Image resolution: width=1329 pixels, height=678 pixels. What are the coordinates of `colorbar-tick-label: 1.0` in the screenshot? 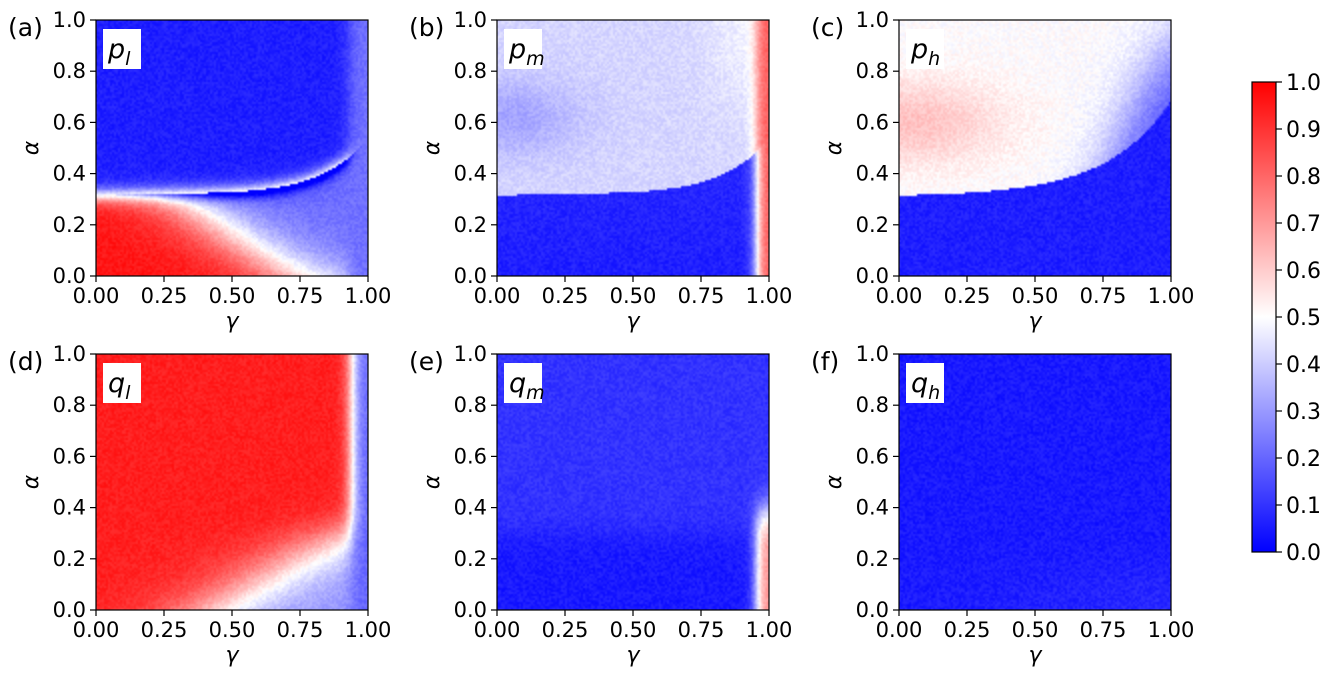 It's located at (1303, 83).